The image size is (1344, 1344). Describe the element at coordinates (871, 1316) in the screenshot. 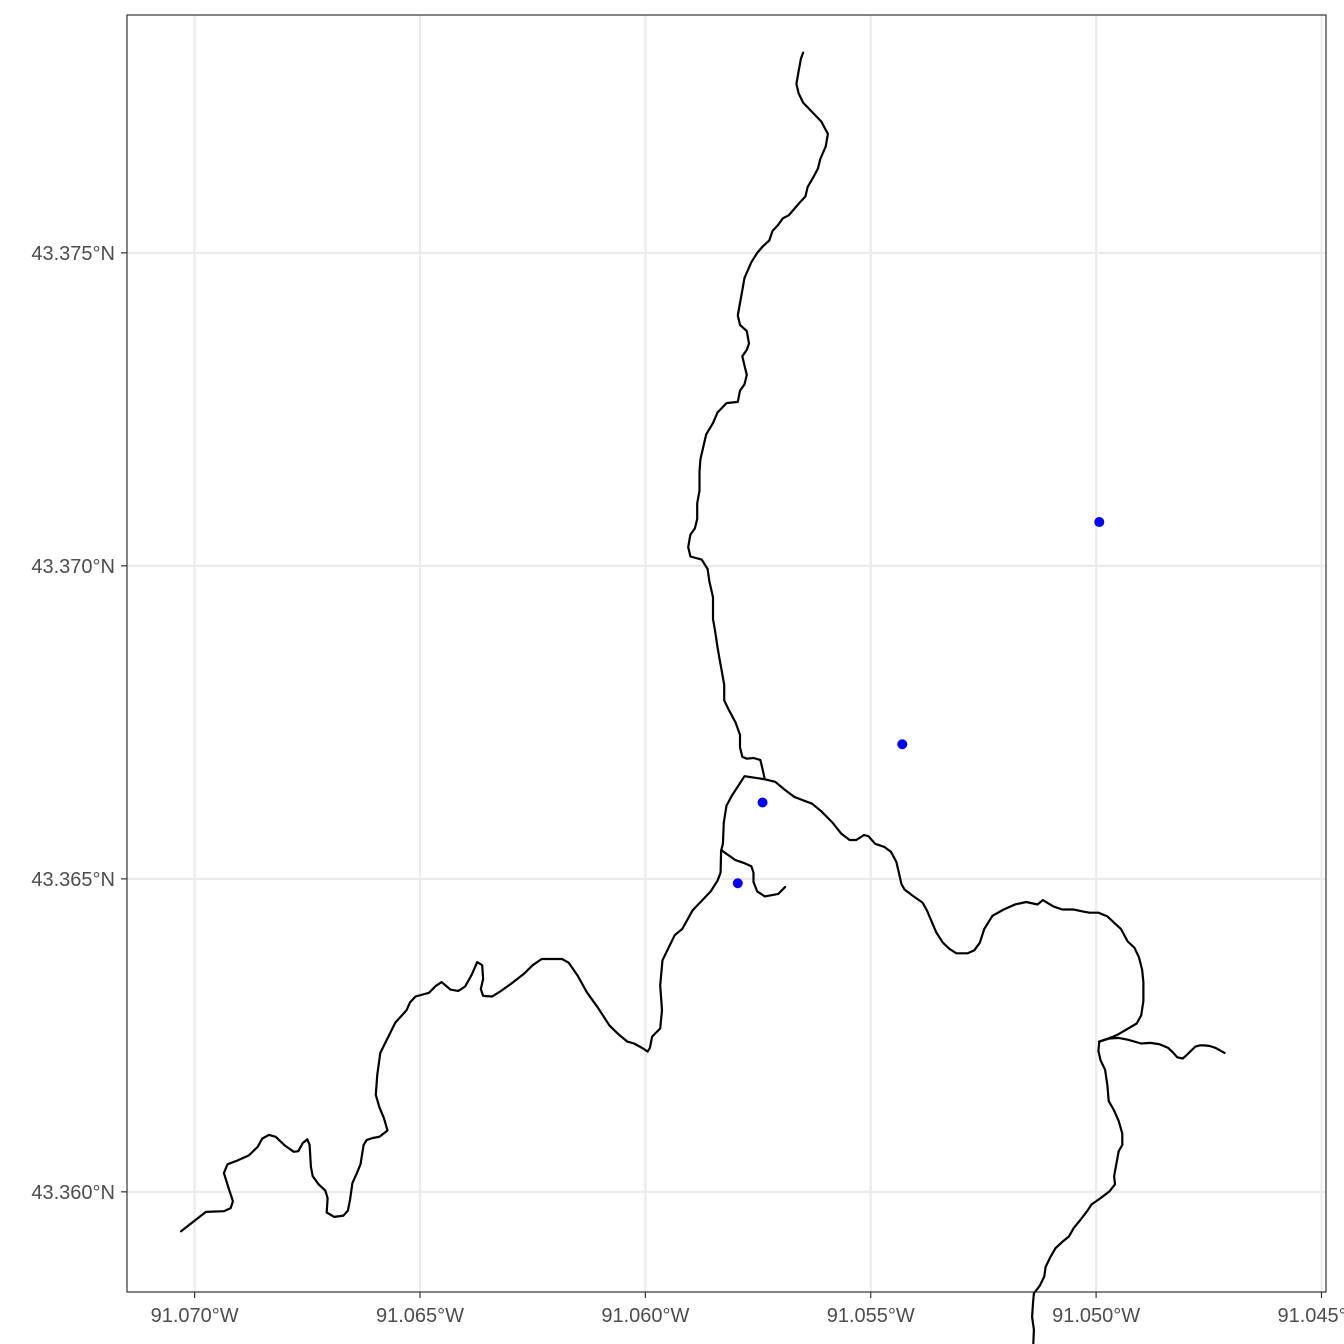

I see `x-tick-label-3: 91.055°W` at that location.